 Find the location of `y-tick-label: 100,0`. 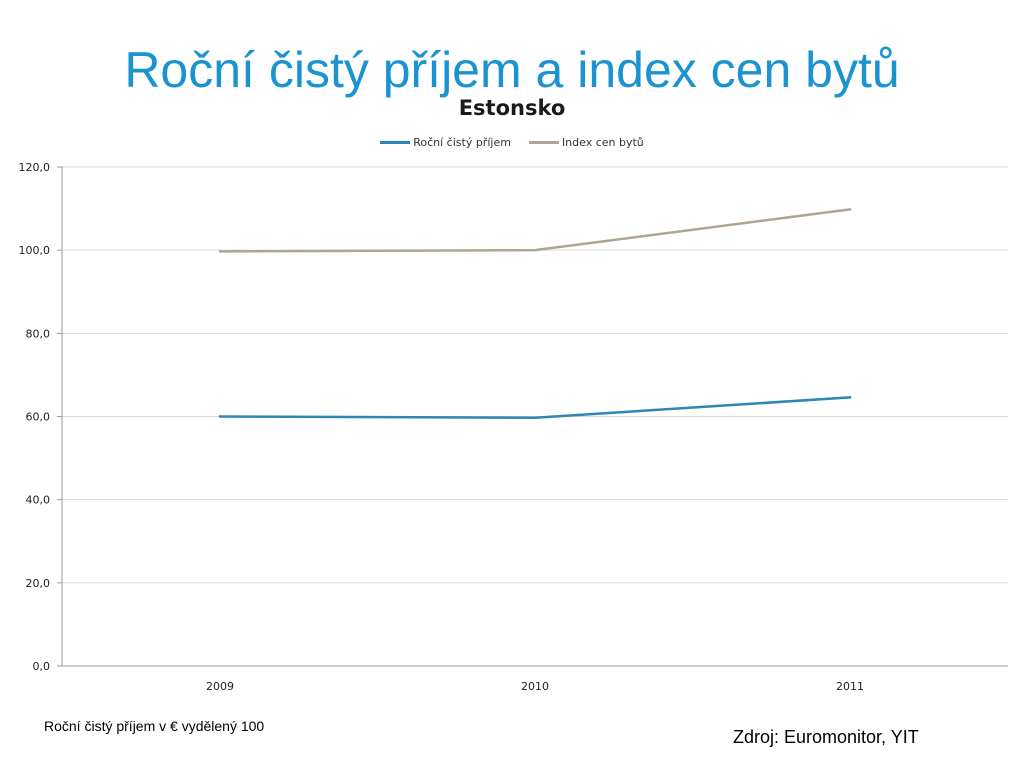

y-tick-label: 100,0 is located at coordinates (35, 250).